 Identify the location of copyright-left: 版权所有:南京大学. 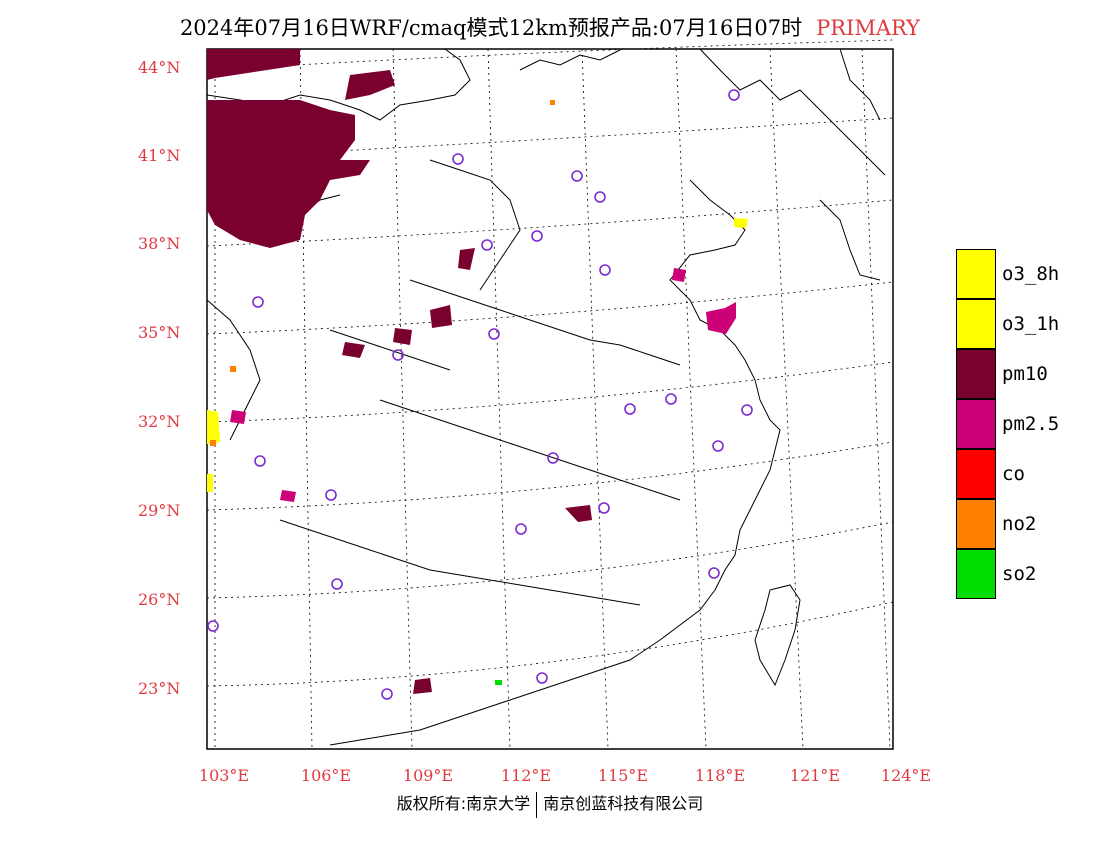
(463, 803).